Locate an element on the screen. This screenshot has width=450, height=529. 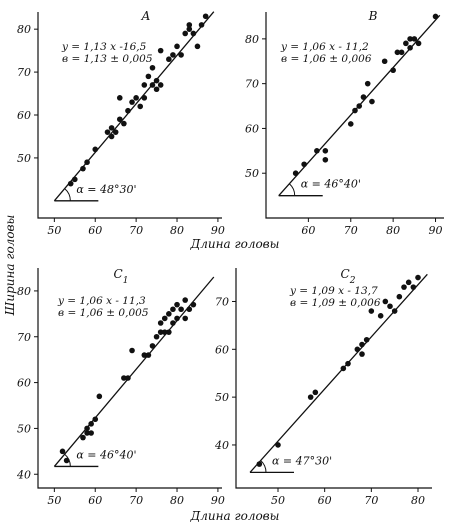
x-tick-label: 50 is located at coordinates (54, 500).